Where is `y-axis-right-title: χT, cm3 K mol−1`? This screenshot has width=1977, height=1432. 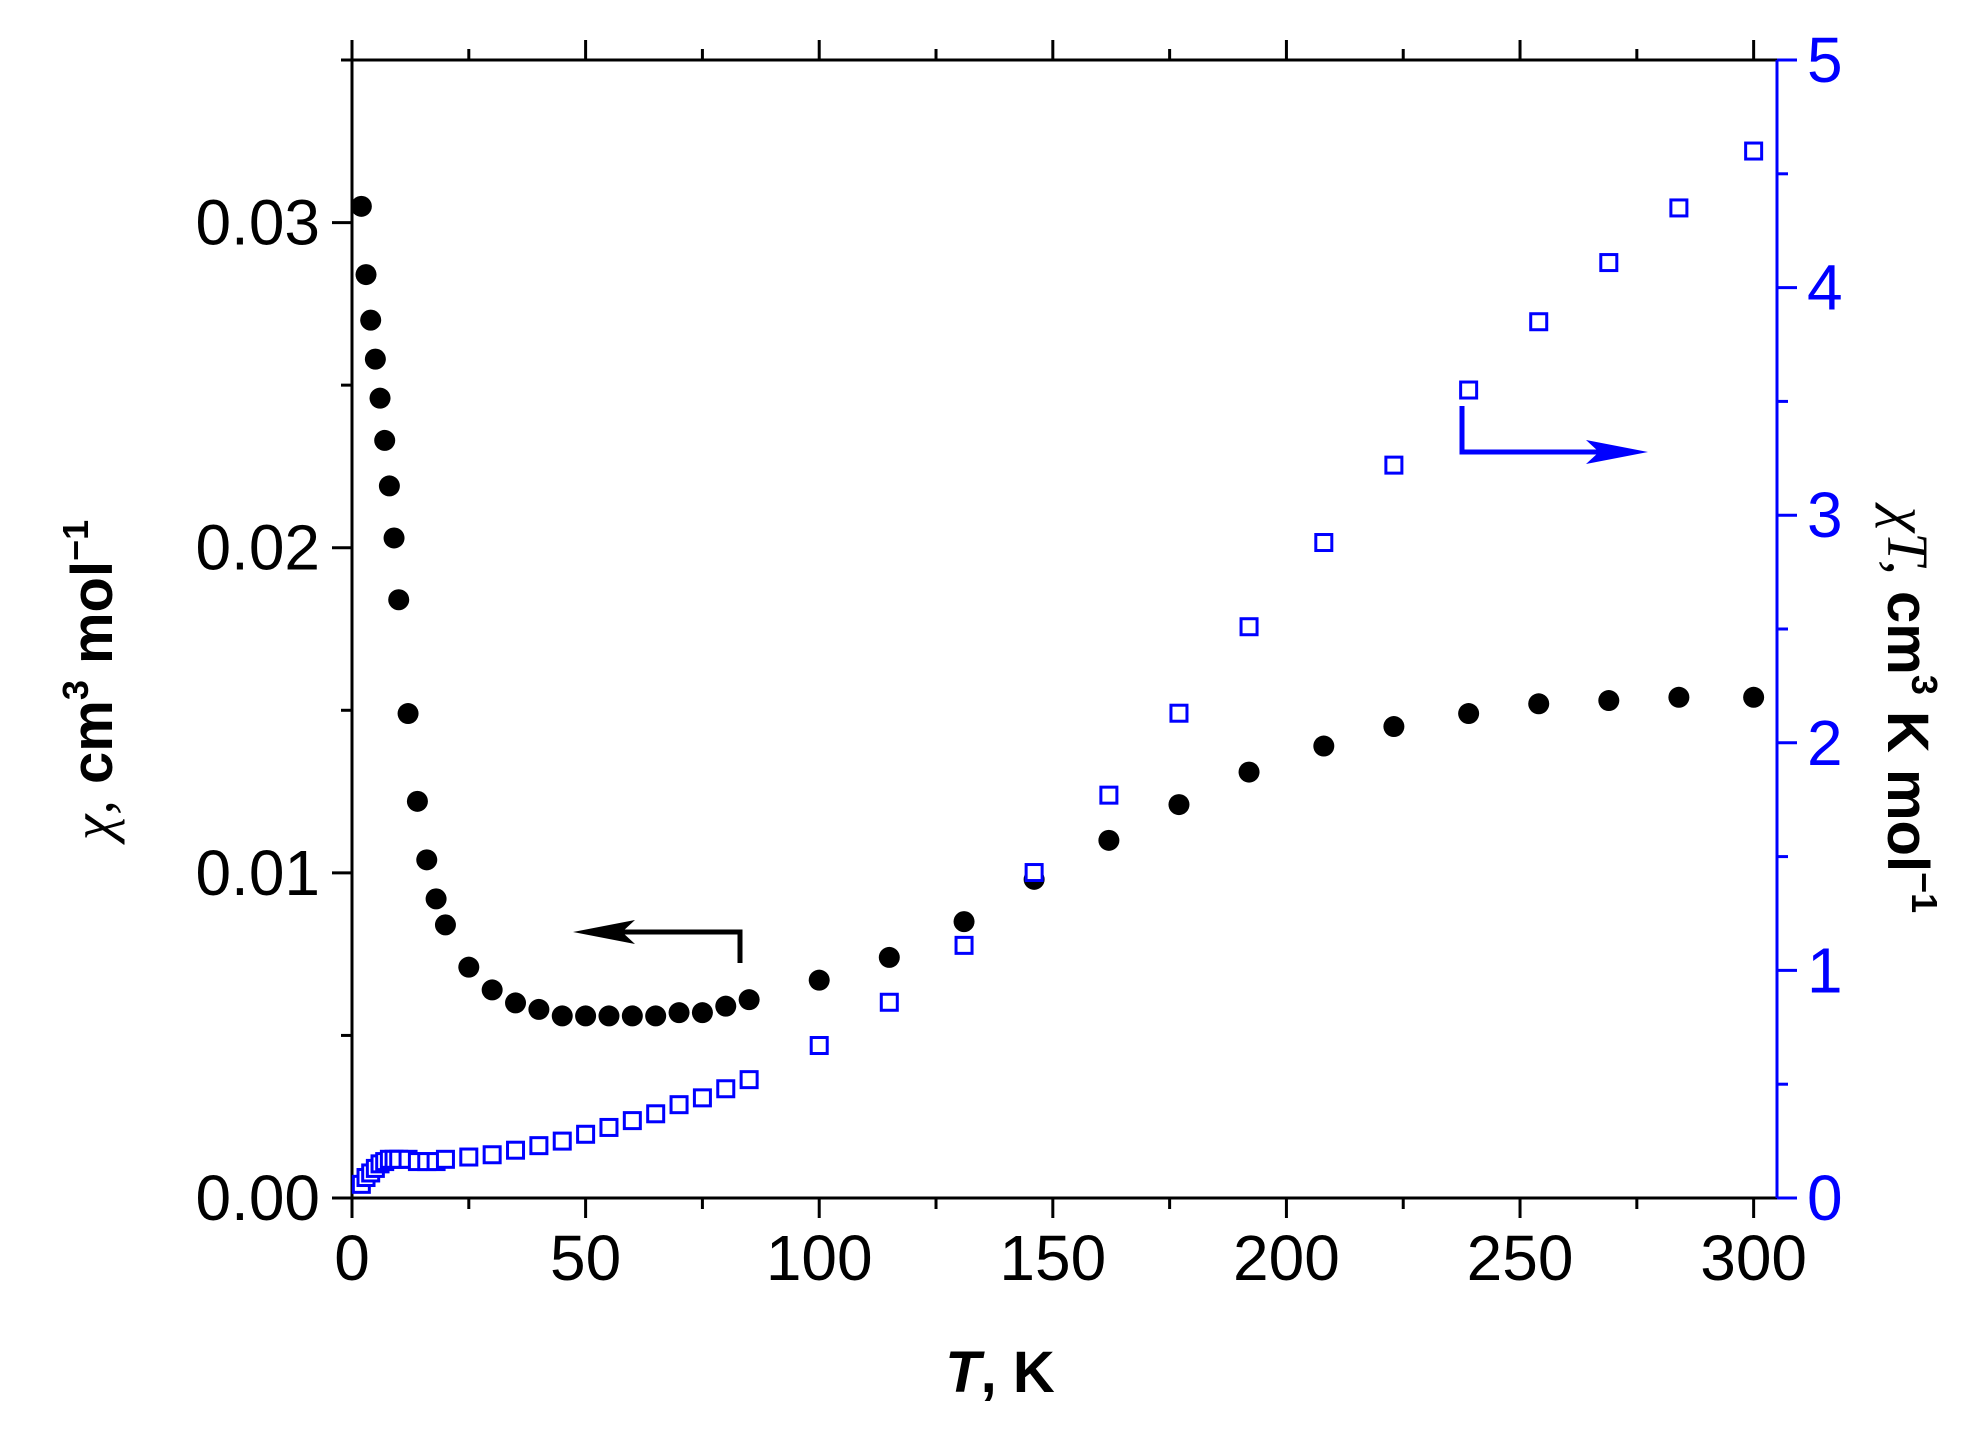
y-axis-right-title: χT, cm3 K mol−1 is located at coordinates (1910, 707).